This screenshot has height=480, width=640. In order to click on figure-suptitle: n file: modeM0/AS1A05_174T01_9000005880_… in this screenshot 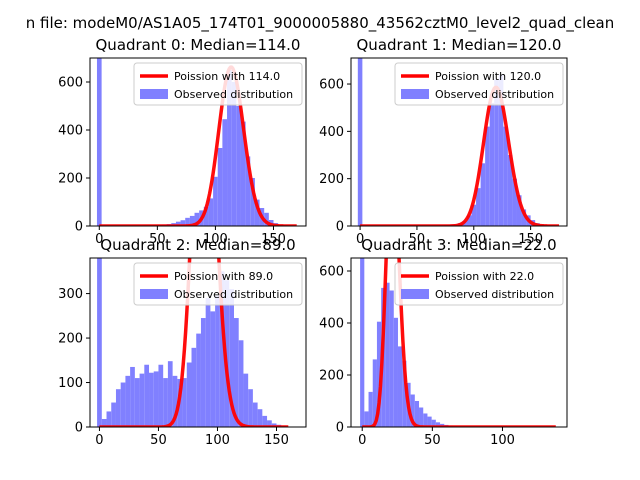, I will do `click(320, 23)`.